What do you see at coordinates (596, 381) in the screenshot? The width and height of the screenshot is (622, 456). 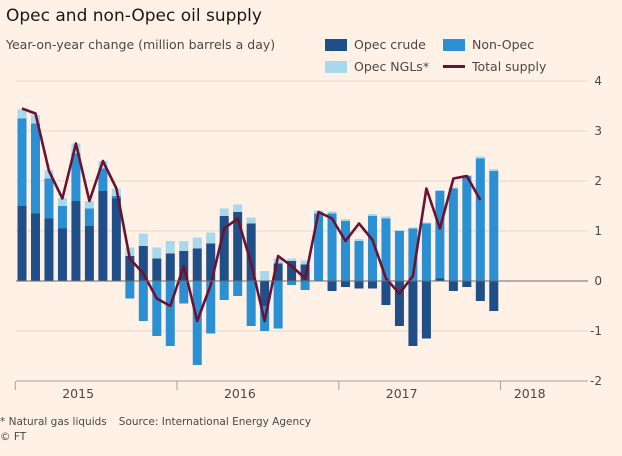 I see `y-tick-label: -2` at bounding box center [596, 381].